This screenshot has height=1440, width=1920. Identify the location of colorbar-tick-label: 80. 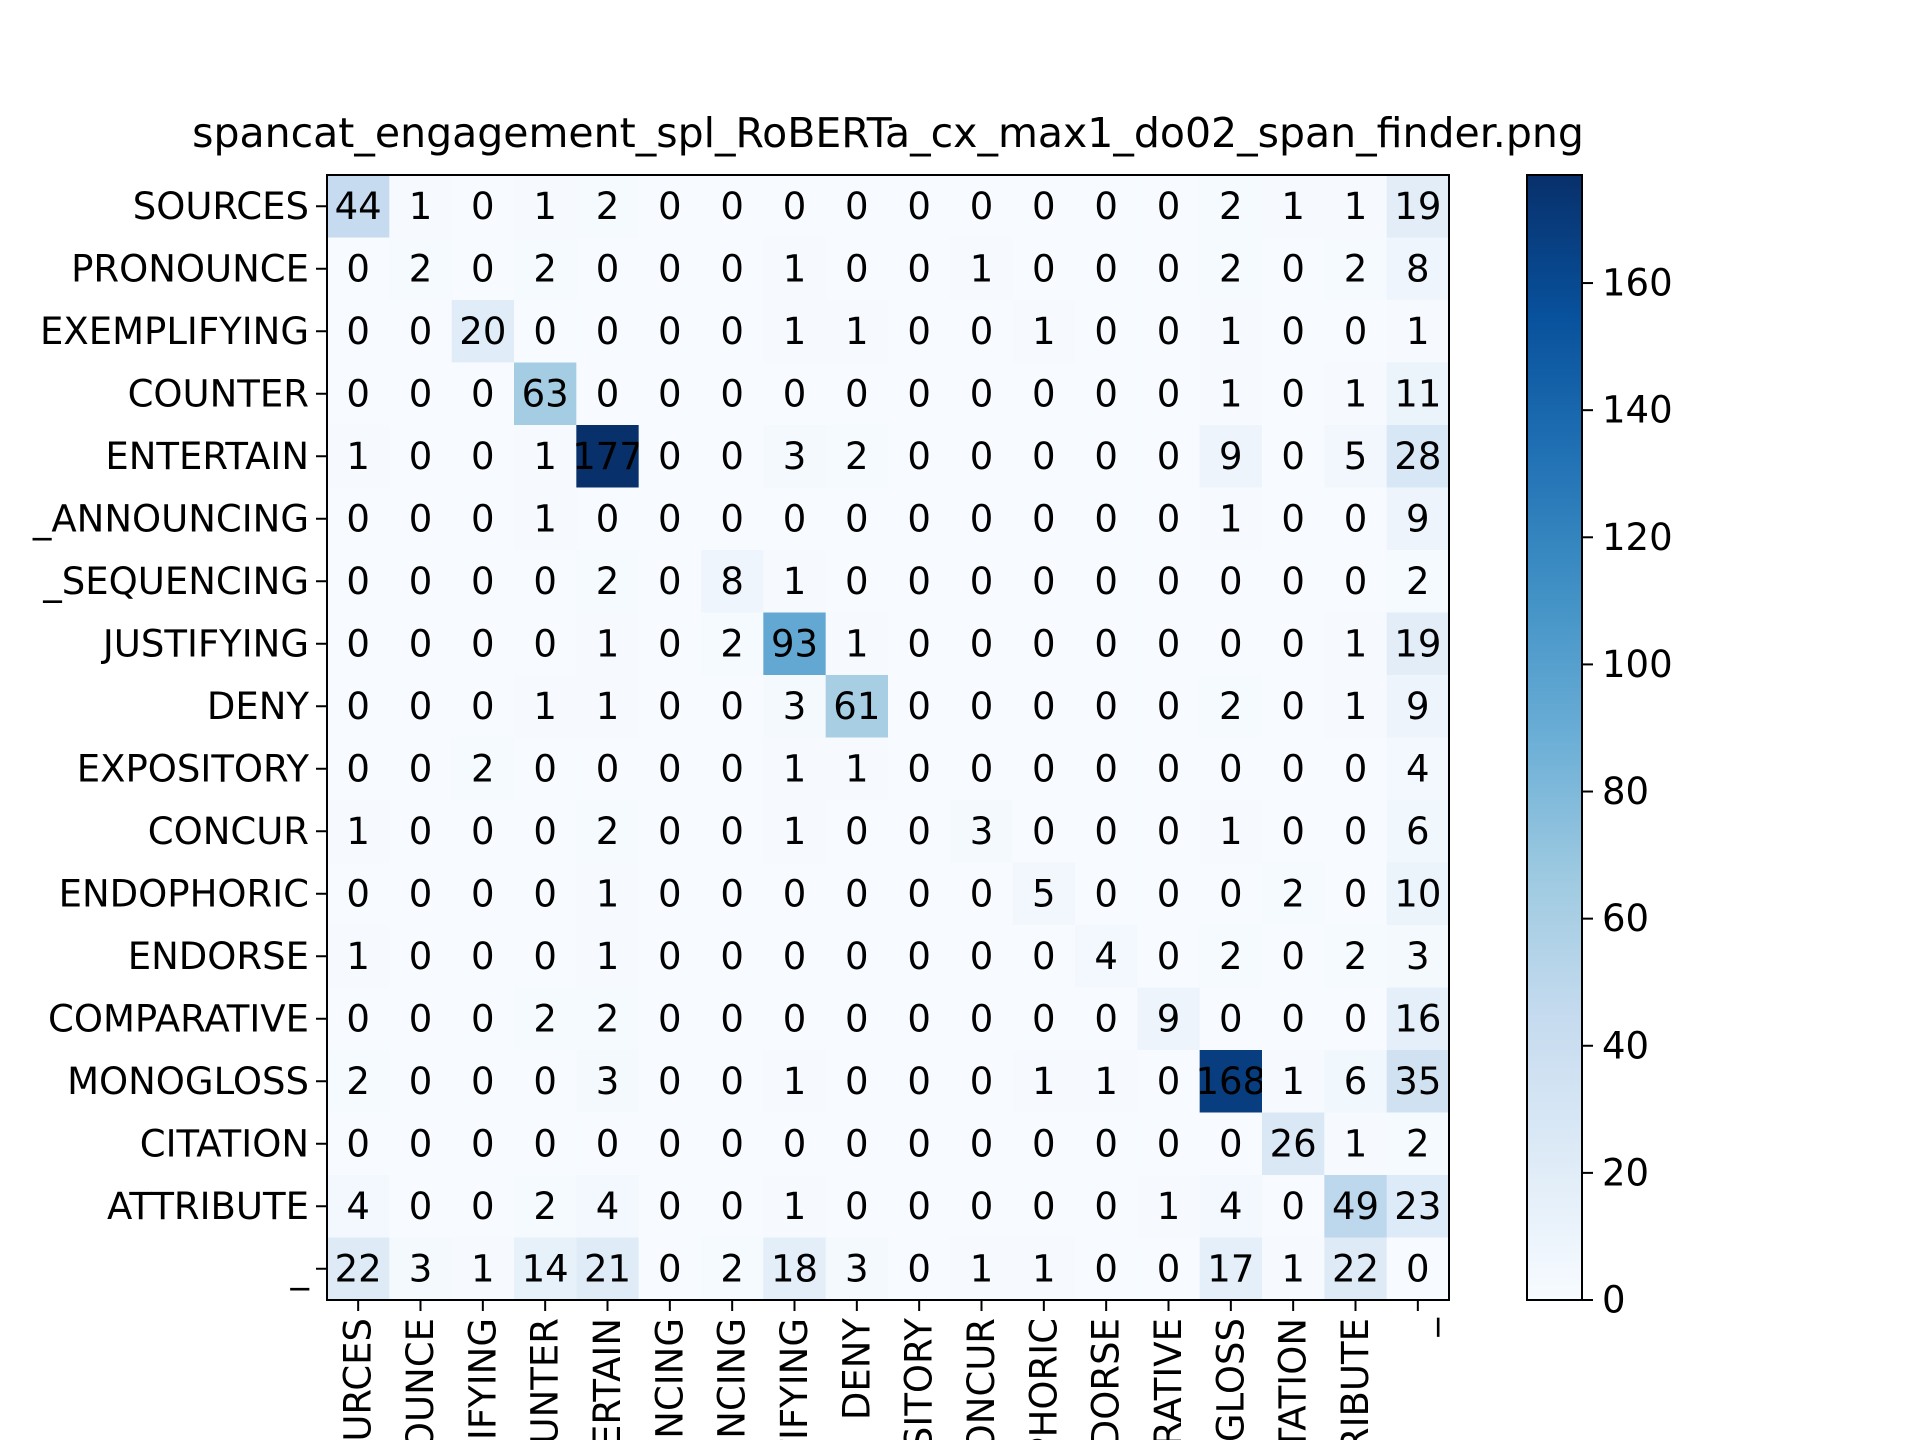
(1625, 791).